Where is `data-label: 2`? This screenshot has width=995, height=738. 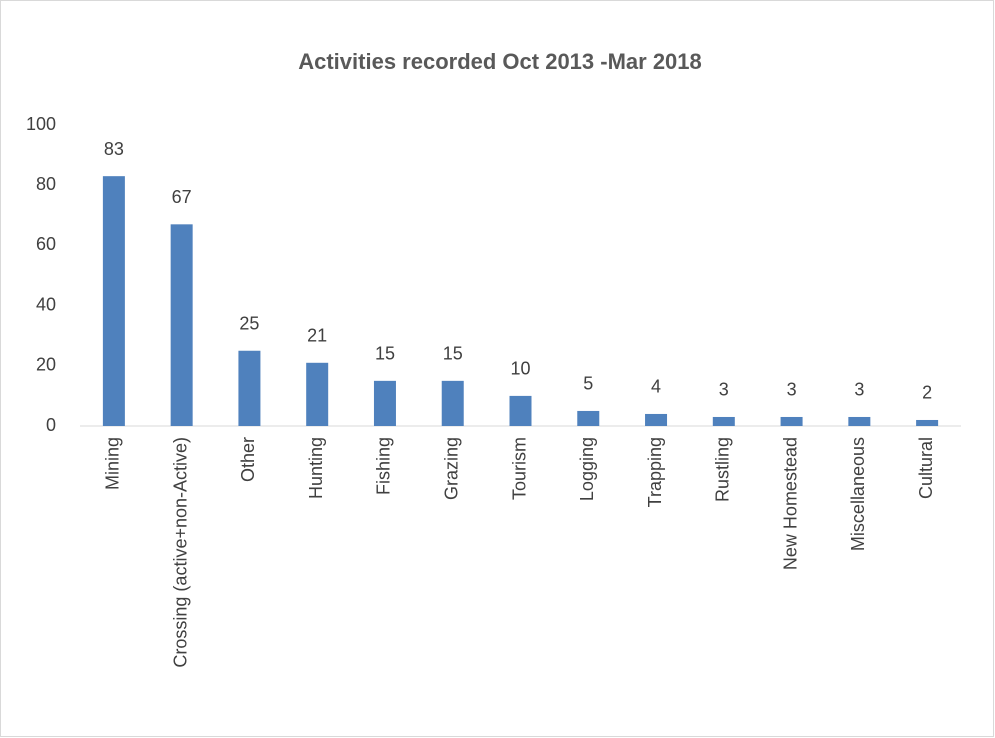
data-label: 2 is located at coordinates (927, 393).